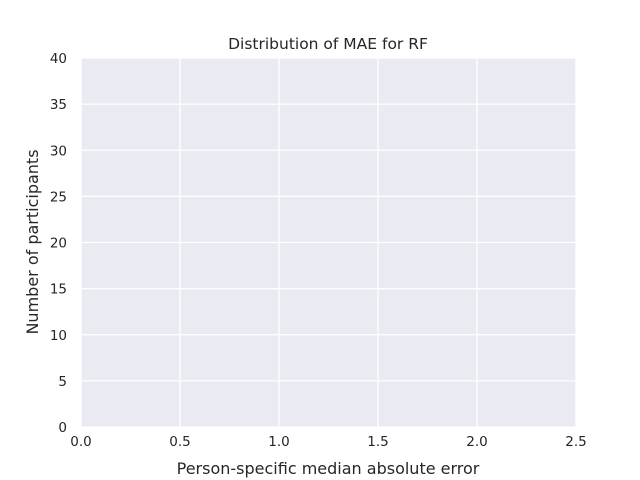 The height and width of the screenshot is (480, 640). I want to click on x-axis-label: Person-specific median absolute error, so click(328, 468).